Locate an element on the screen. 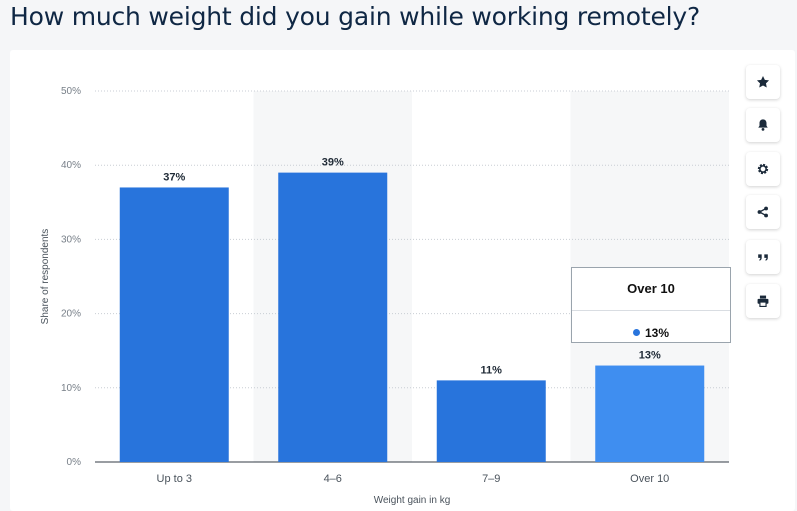 The height and width of the screenshot is (511, 797). print-button is located at coordinates (763, 301).